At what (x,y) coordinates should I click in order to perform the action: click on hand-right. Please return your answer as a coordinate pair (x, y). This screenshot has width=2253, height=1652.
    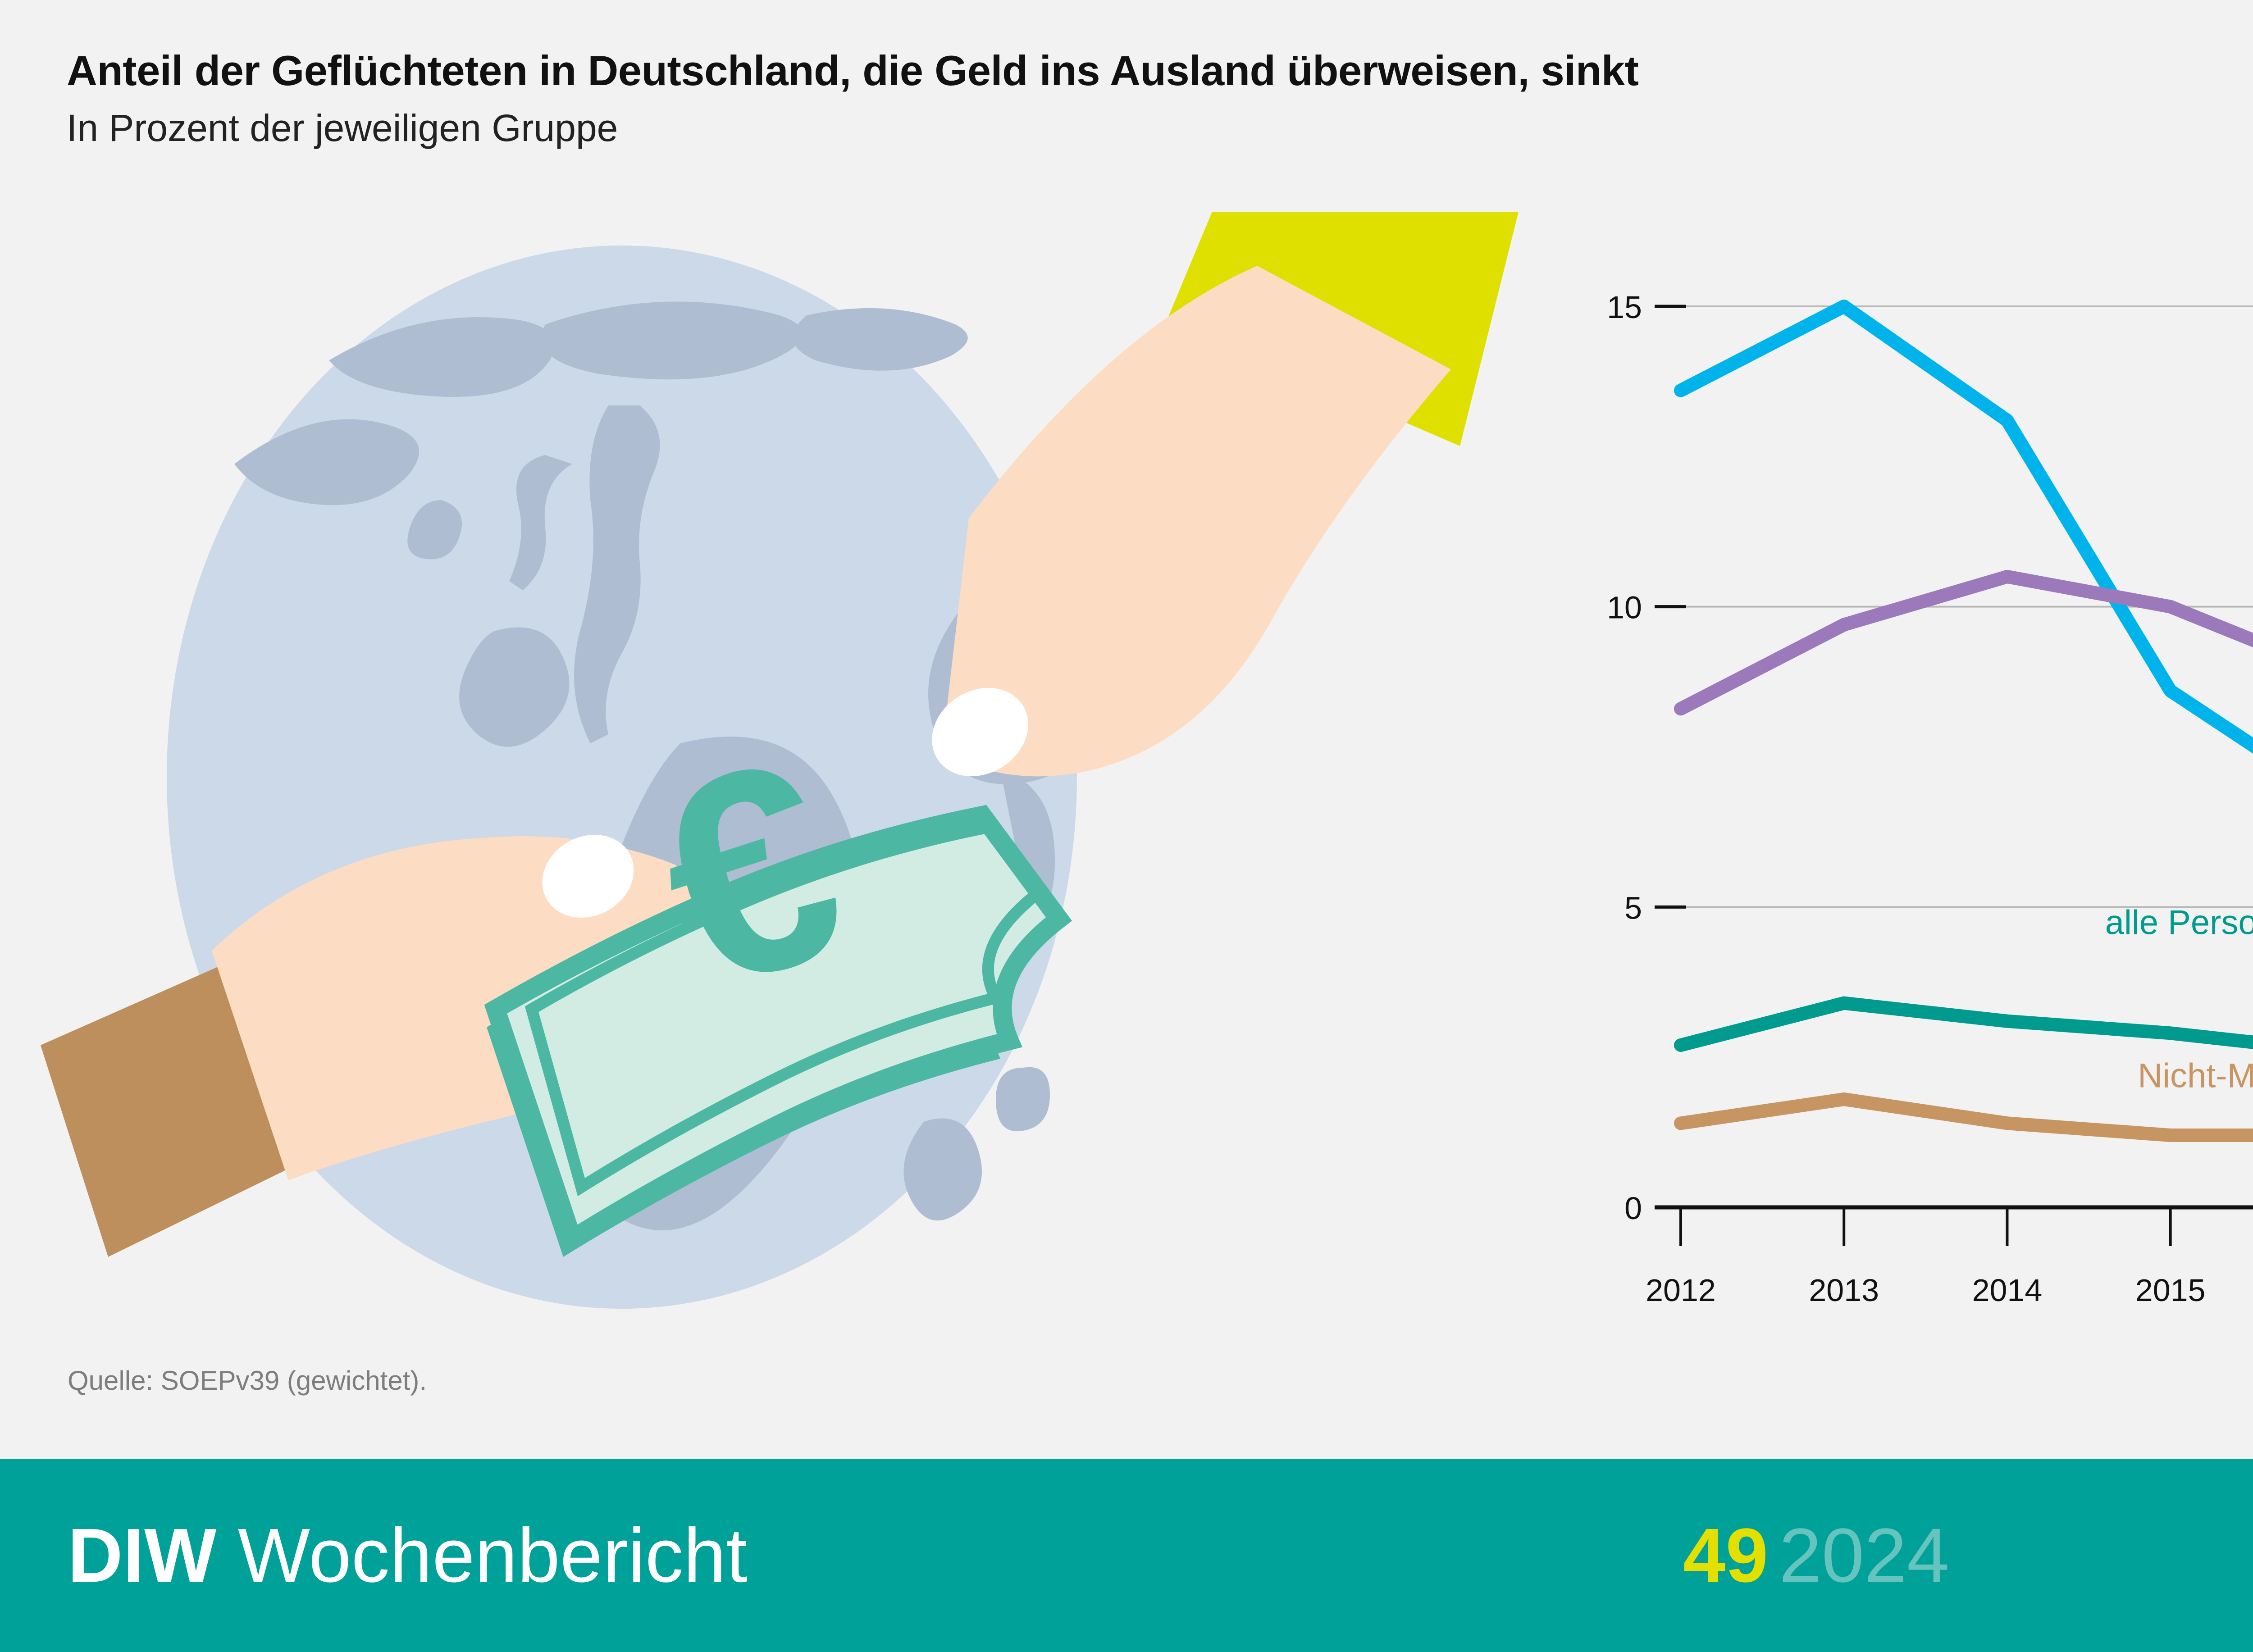
    Looking at the image, I should click on (1225, 494).